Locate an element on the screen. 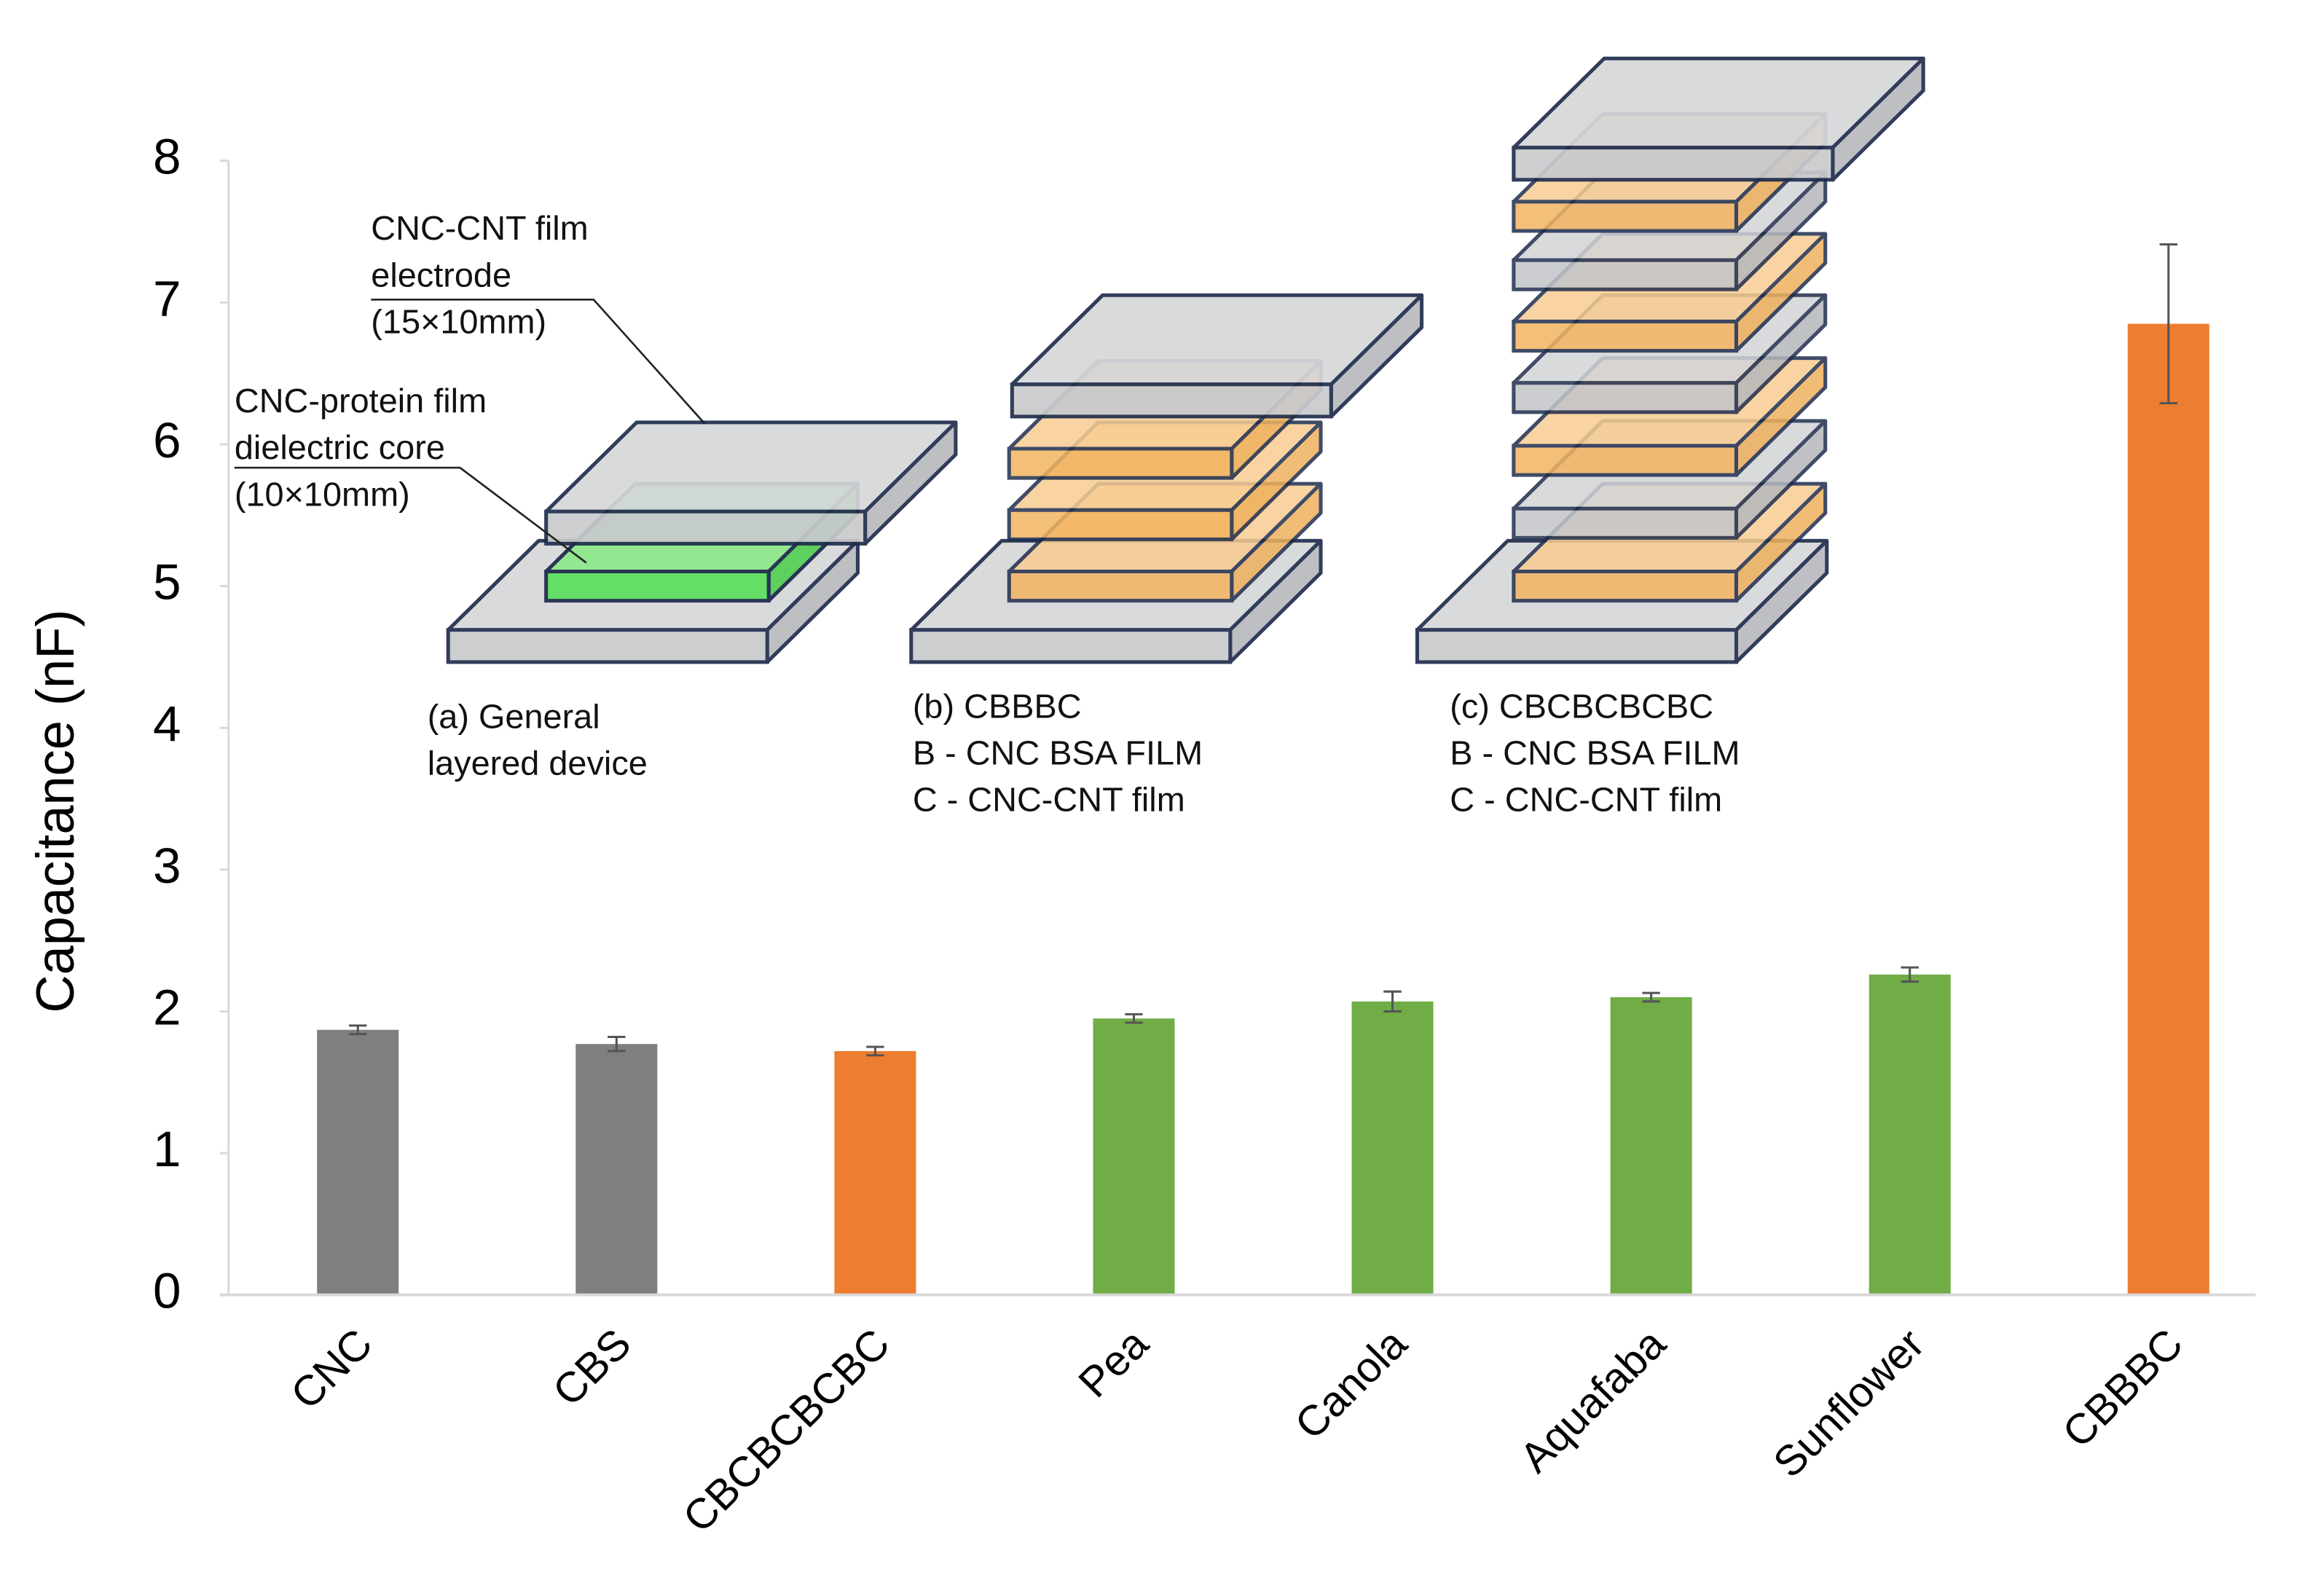 Image resolution: width=2318 pixels, height=1596 pixels. x-tick-label: Pea is located at coordinates (1113, 1363).